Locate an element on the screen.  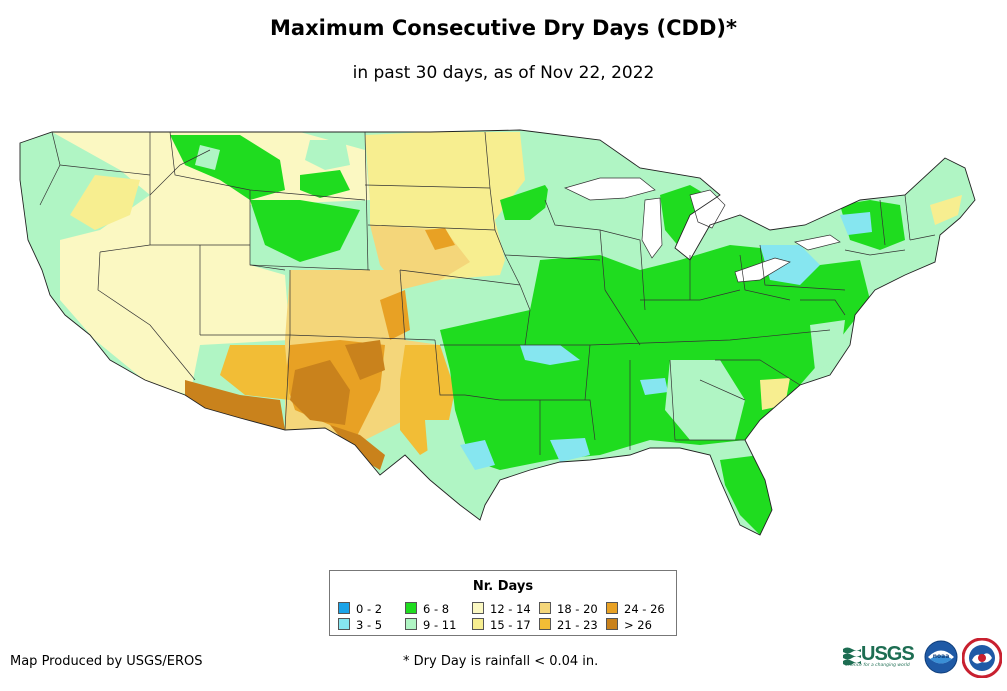
legend-label: 3 - 5 is located at coordinates (369, 625).